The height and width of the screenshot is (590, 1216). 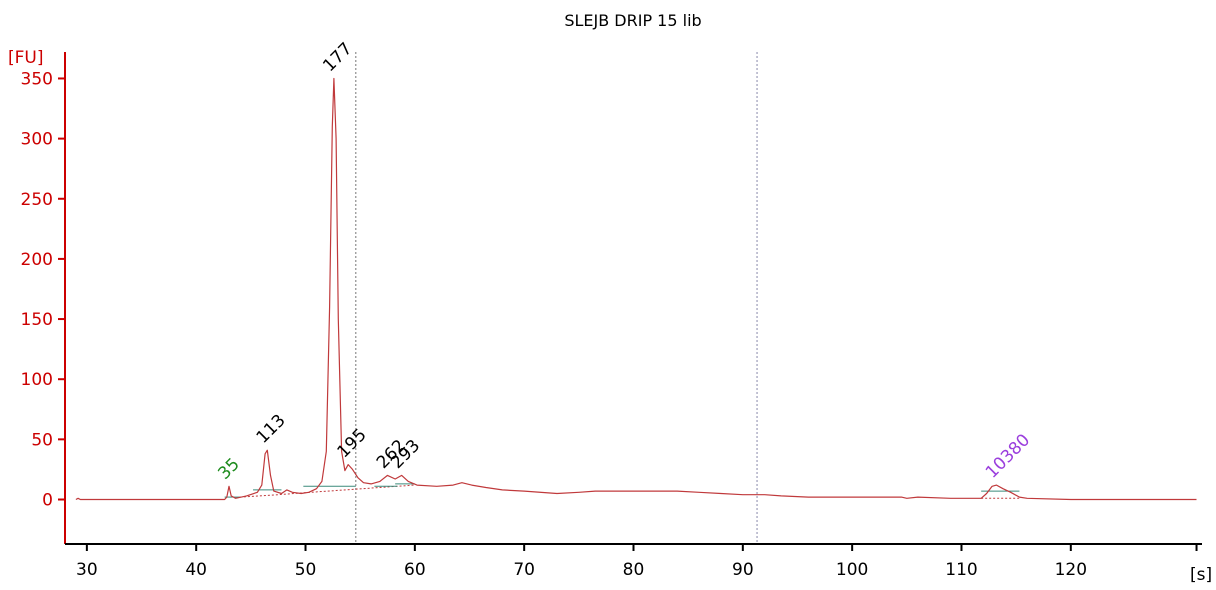 I want to click on y-tick-label: 150, so click(x=37, y=320).